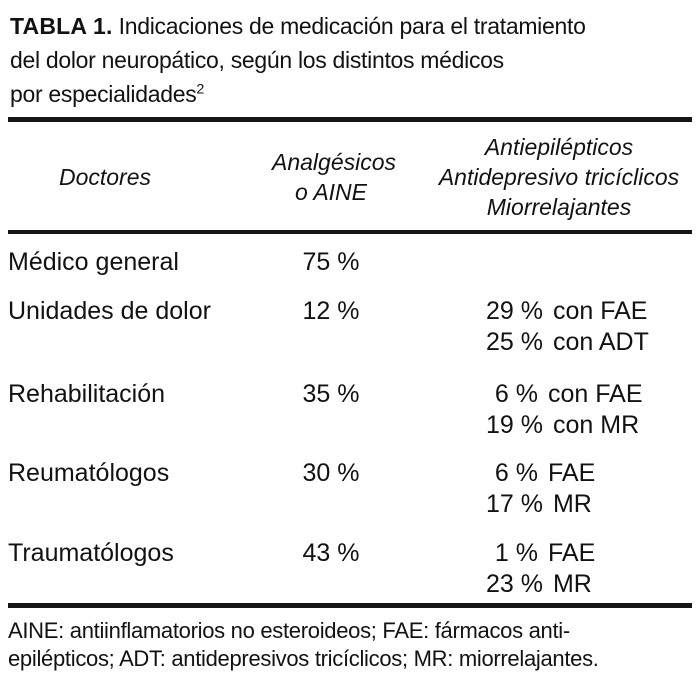  Describe the element at coordinates (559, 177) in the screenshot. I see `header-other-meds-line-2: Antidepresivo tricíclicos` at that location.